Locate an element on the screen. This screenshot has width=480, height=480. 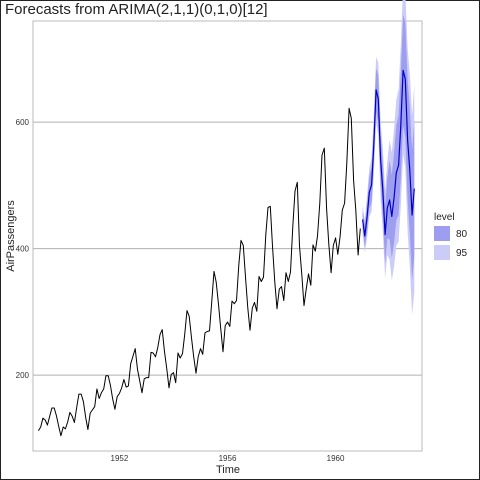
series-line-forecast is located at coordinates (388, 153).